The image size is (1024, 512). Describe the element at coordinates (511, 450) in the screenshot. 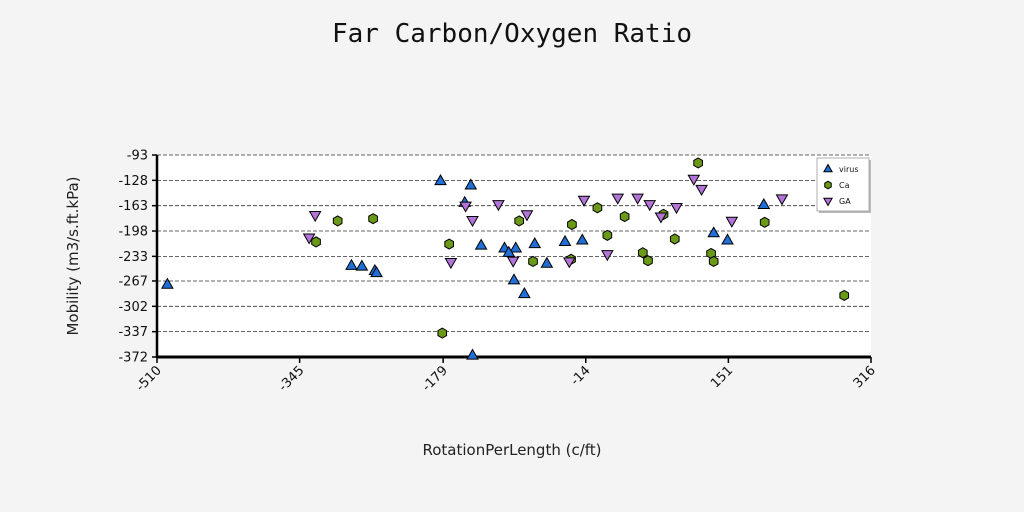

I see `x-axis-label: RotationPerLength (c/ft)` at that location.